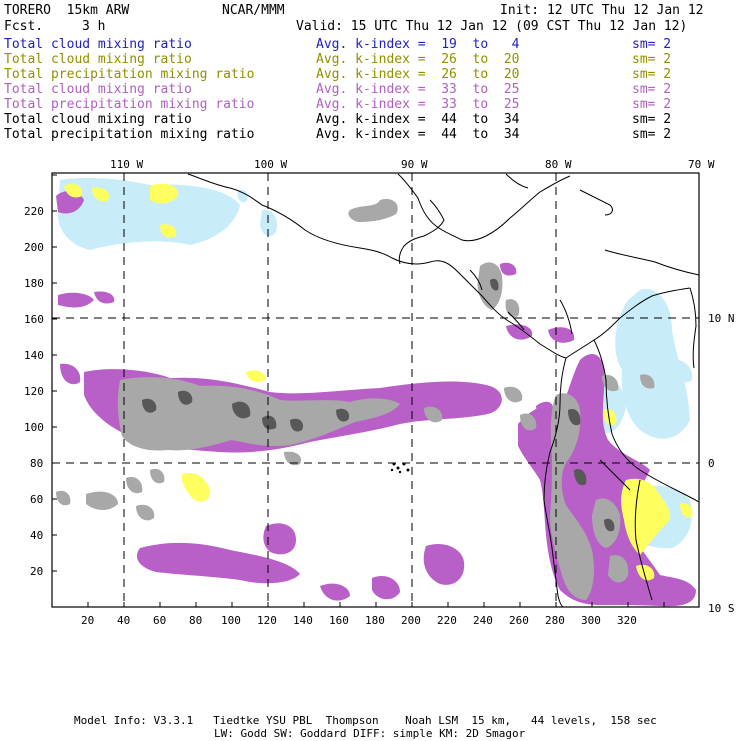 The height and width of the screenshot is (741, 740). Describe the element at coordinates (34, 355) in the screenshot. I see `y-tick-label: 140` at that location.